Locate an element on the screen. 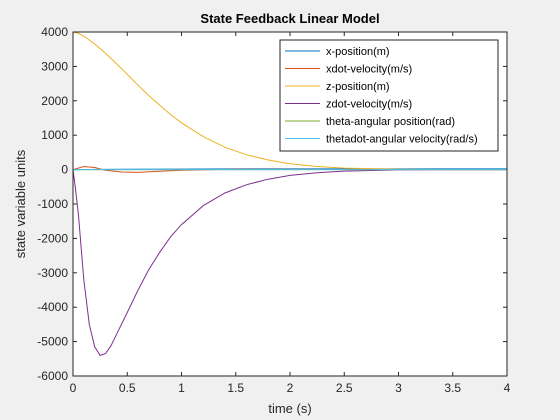 The width and height of the screenshot is (560, 420). y-tick-label: 1000 is located at coordinates (54, 135).